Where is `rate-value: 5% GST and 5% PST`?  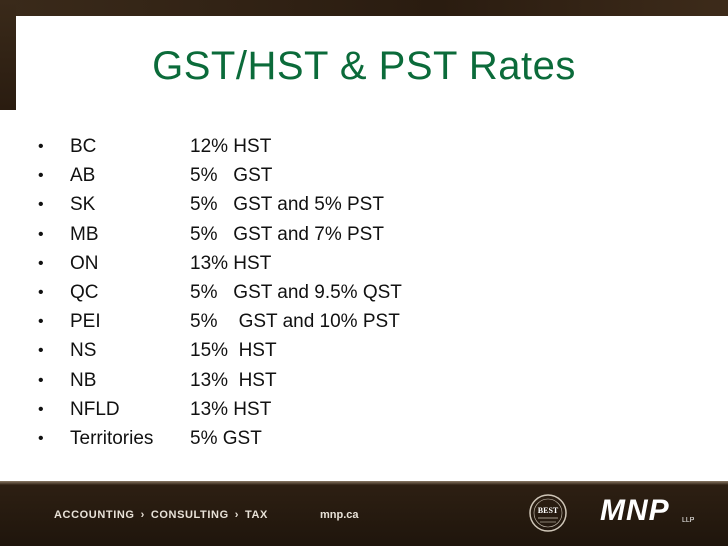 rate-value: 5% GST and 5% PST is located at coordinates (287, 205).